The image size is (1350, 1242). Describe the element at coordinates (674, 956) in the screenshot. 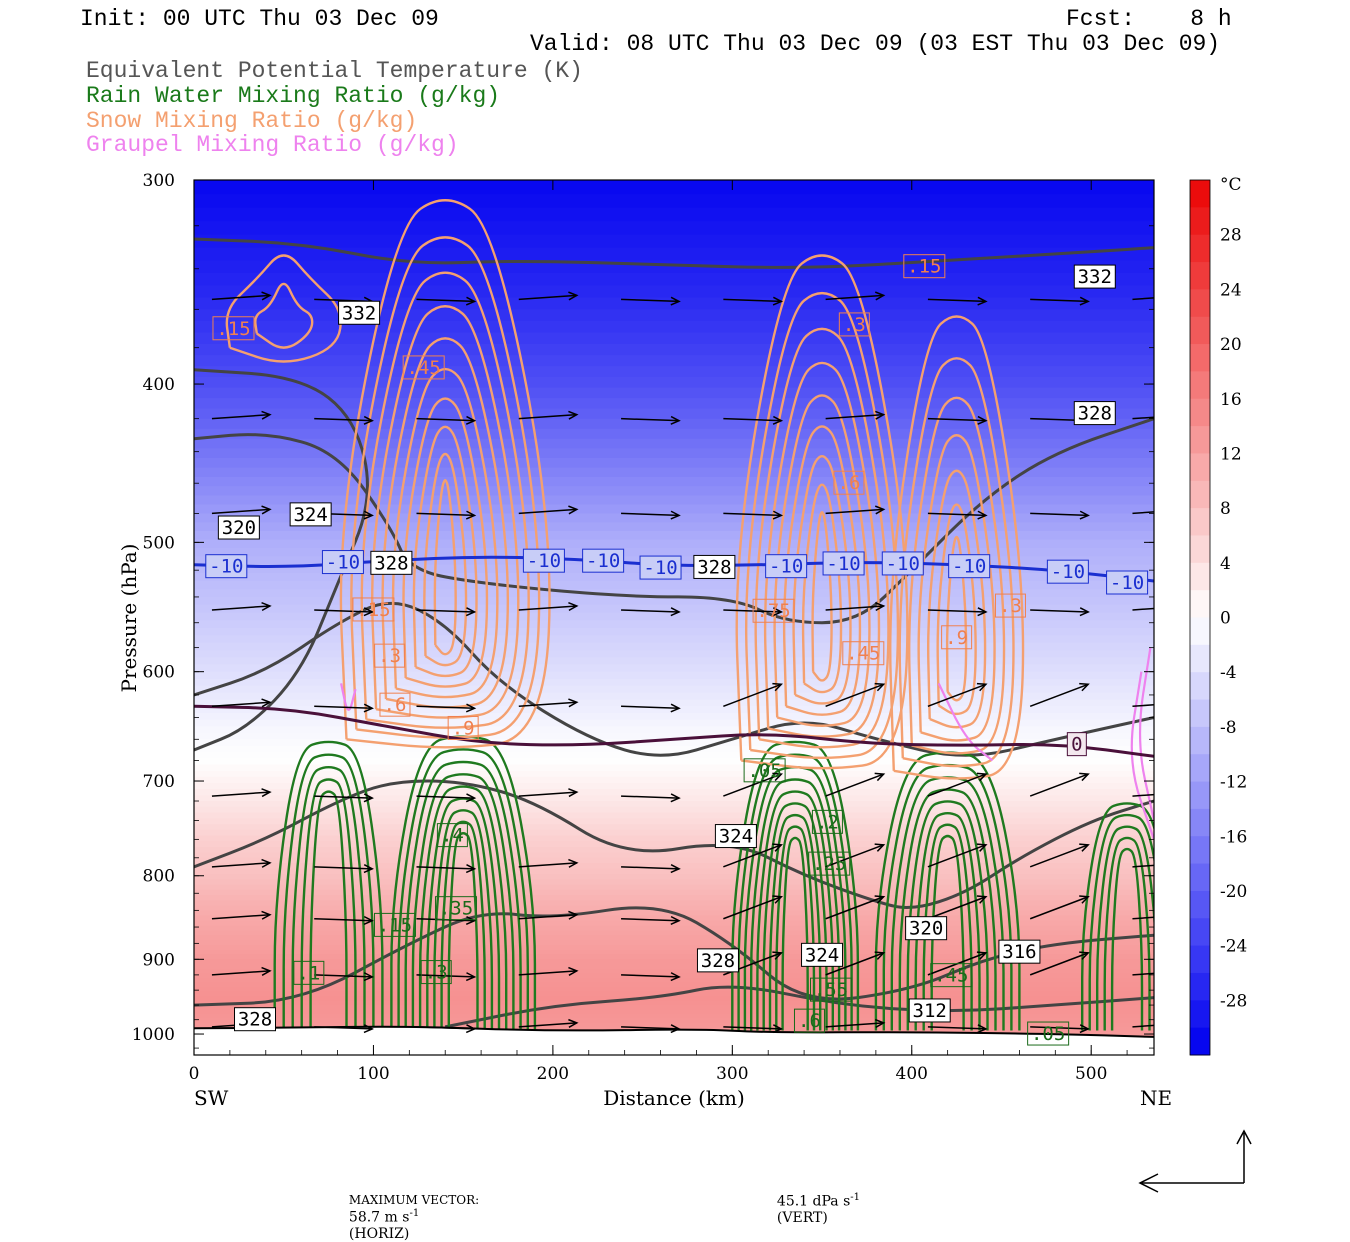

I see `theta-e-contour` at that location.